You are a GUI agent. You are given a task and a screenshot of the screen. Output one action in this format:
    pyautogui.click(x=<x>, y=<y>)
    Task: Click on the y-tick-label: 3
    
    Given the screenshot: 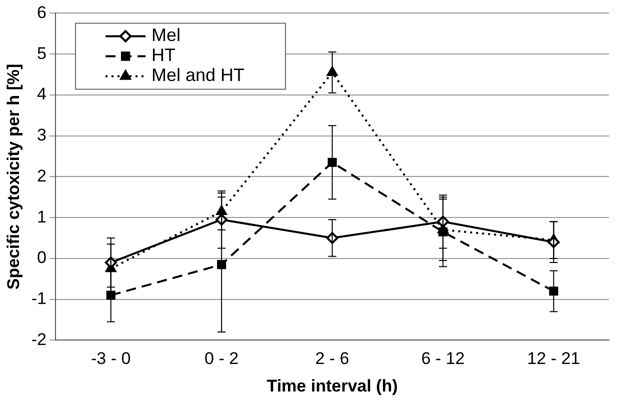 What is the action you would take?
    pyautogui.click(x=42, y=135)
    